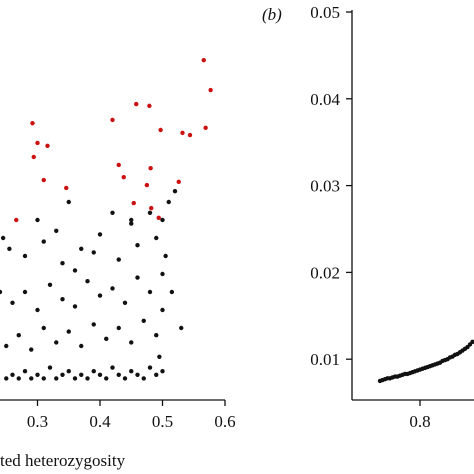 This screenshot has height=474, width=474. Describe the element at coordinates (325, 272) in the screenshot. I see `y-tick-label: 0.02` at that location.